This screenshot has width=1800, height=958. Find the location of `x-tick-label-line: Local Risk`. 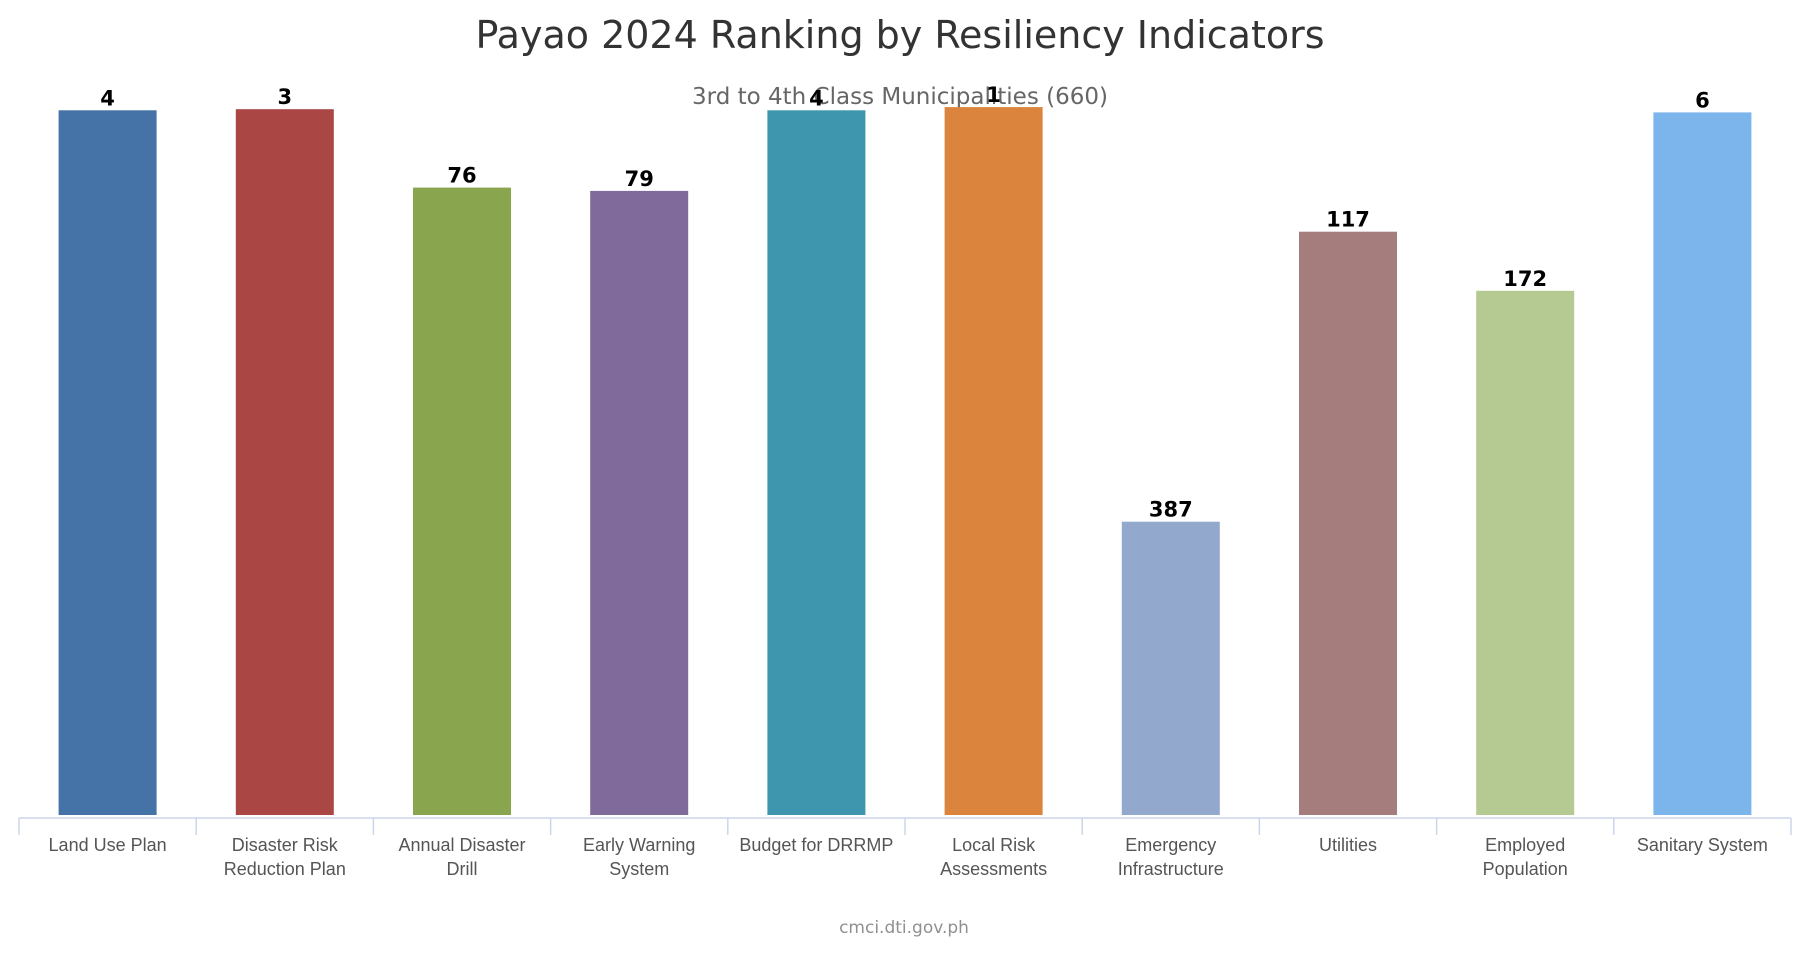

x-tick-label-line: Local Risk is located at coordinates (994, 845).